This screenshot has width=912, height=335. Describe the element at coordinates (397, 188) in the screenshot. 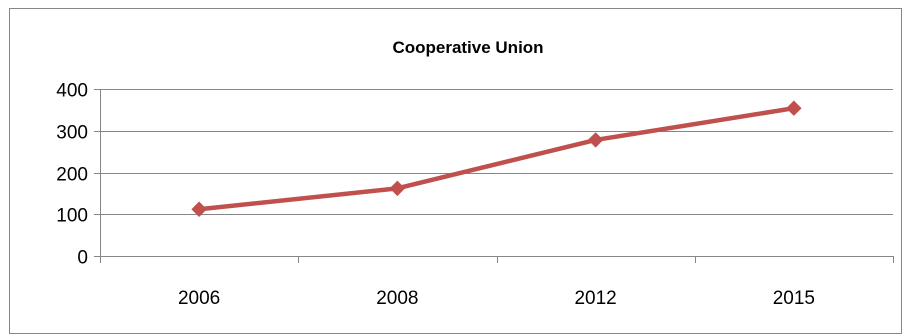

I see `data-point-2008` at that location.